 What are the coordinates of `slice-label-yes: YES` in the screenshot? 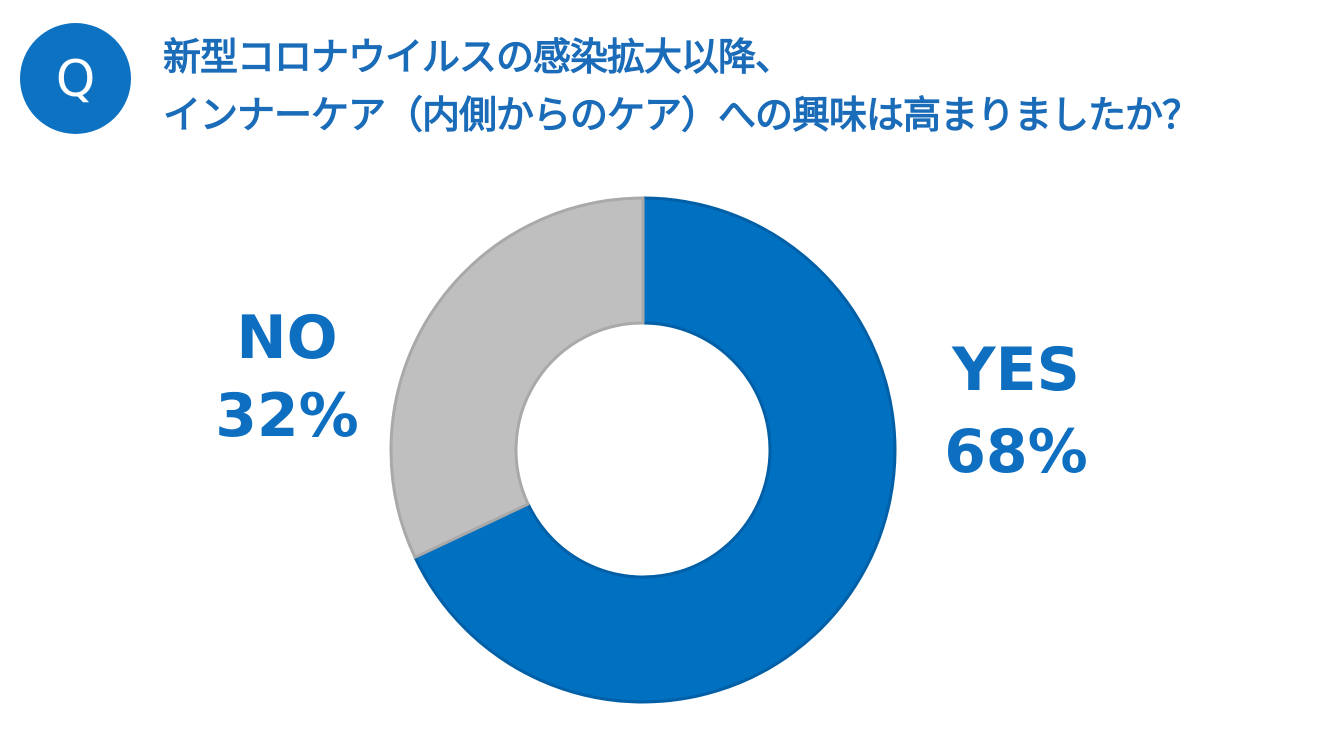 It's located at (1015, 370).